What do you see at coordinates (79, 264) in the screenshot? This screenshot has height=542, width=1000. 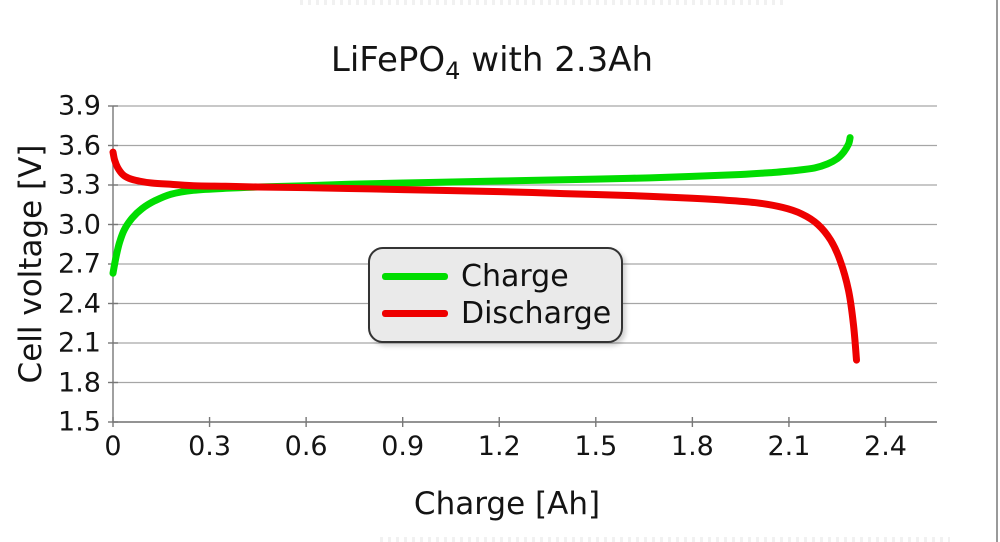 I see `y-tick-label: 2.7` at bounding box center [79, 264].